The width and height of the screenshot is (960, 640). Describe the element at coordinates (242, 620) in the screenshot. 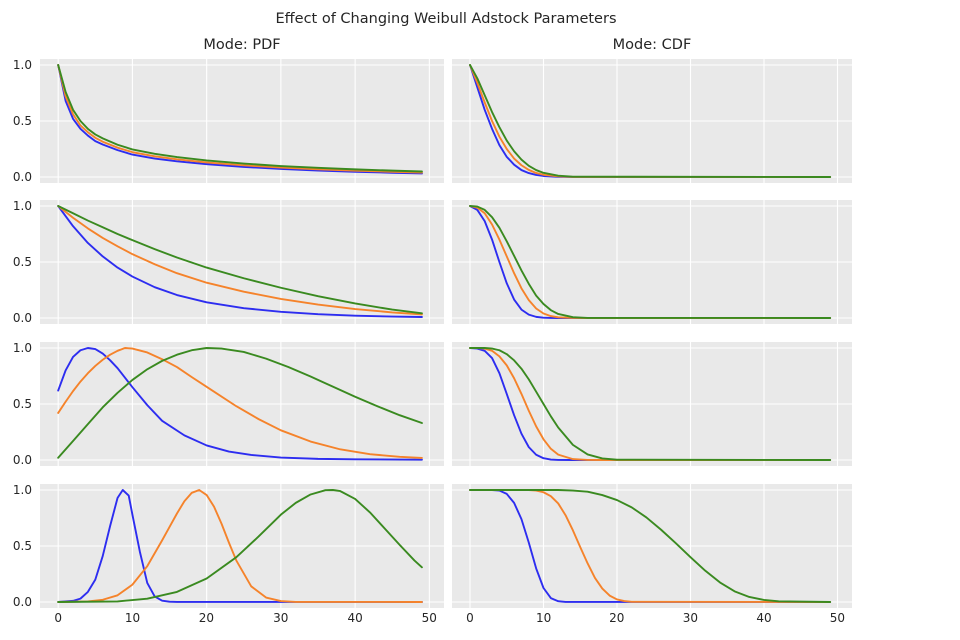

I see `x-axis-labels-pdf: 0 10 20 30 40 50` at that location.